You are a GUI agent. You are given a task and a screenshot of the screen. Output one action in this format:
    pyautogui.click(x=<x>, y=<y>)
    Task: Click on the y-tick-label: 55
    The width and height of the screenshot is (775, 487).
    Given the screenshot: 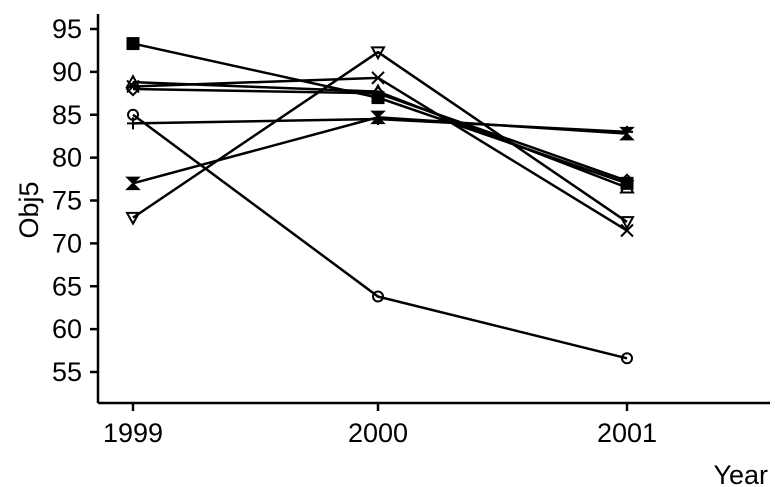 What is the action you would take?
    pyautogui.click(x=67, y=372)
    